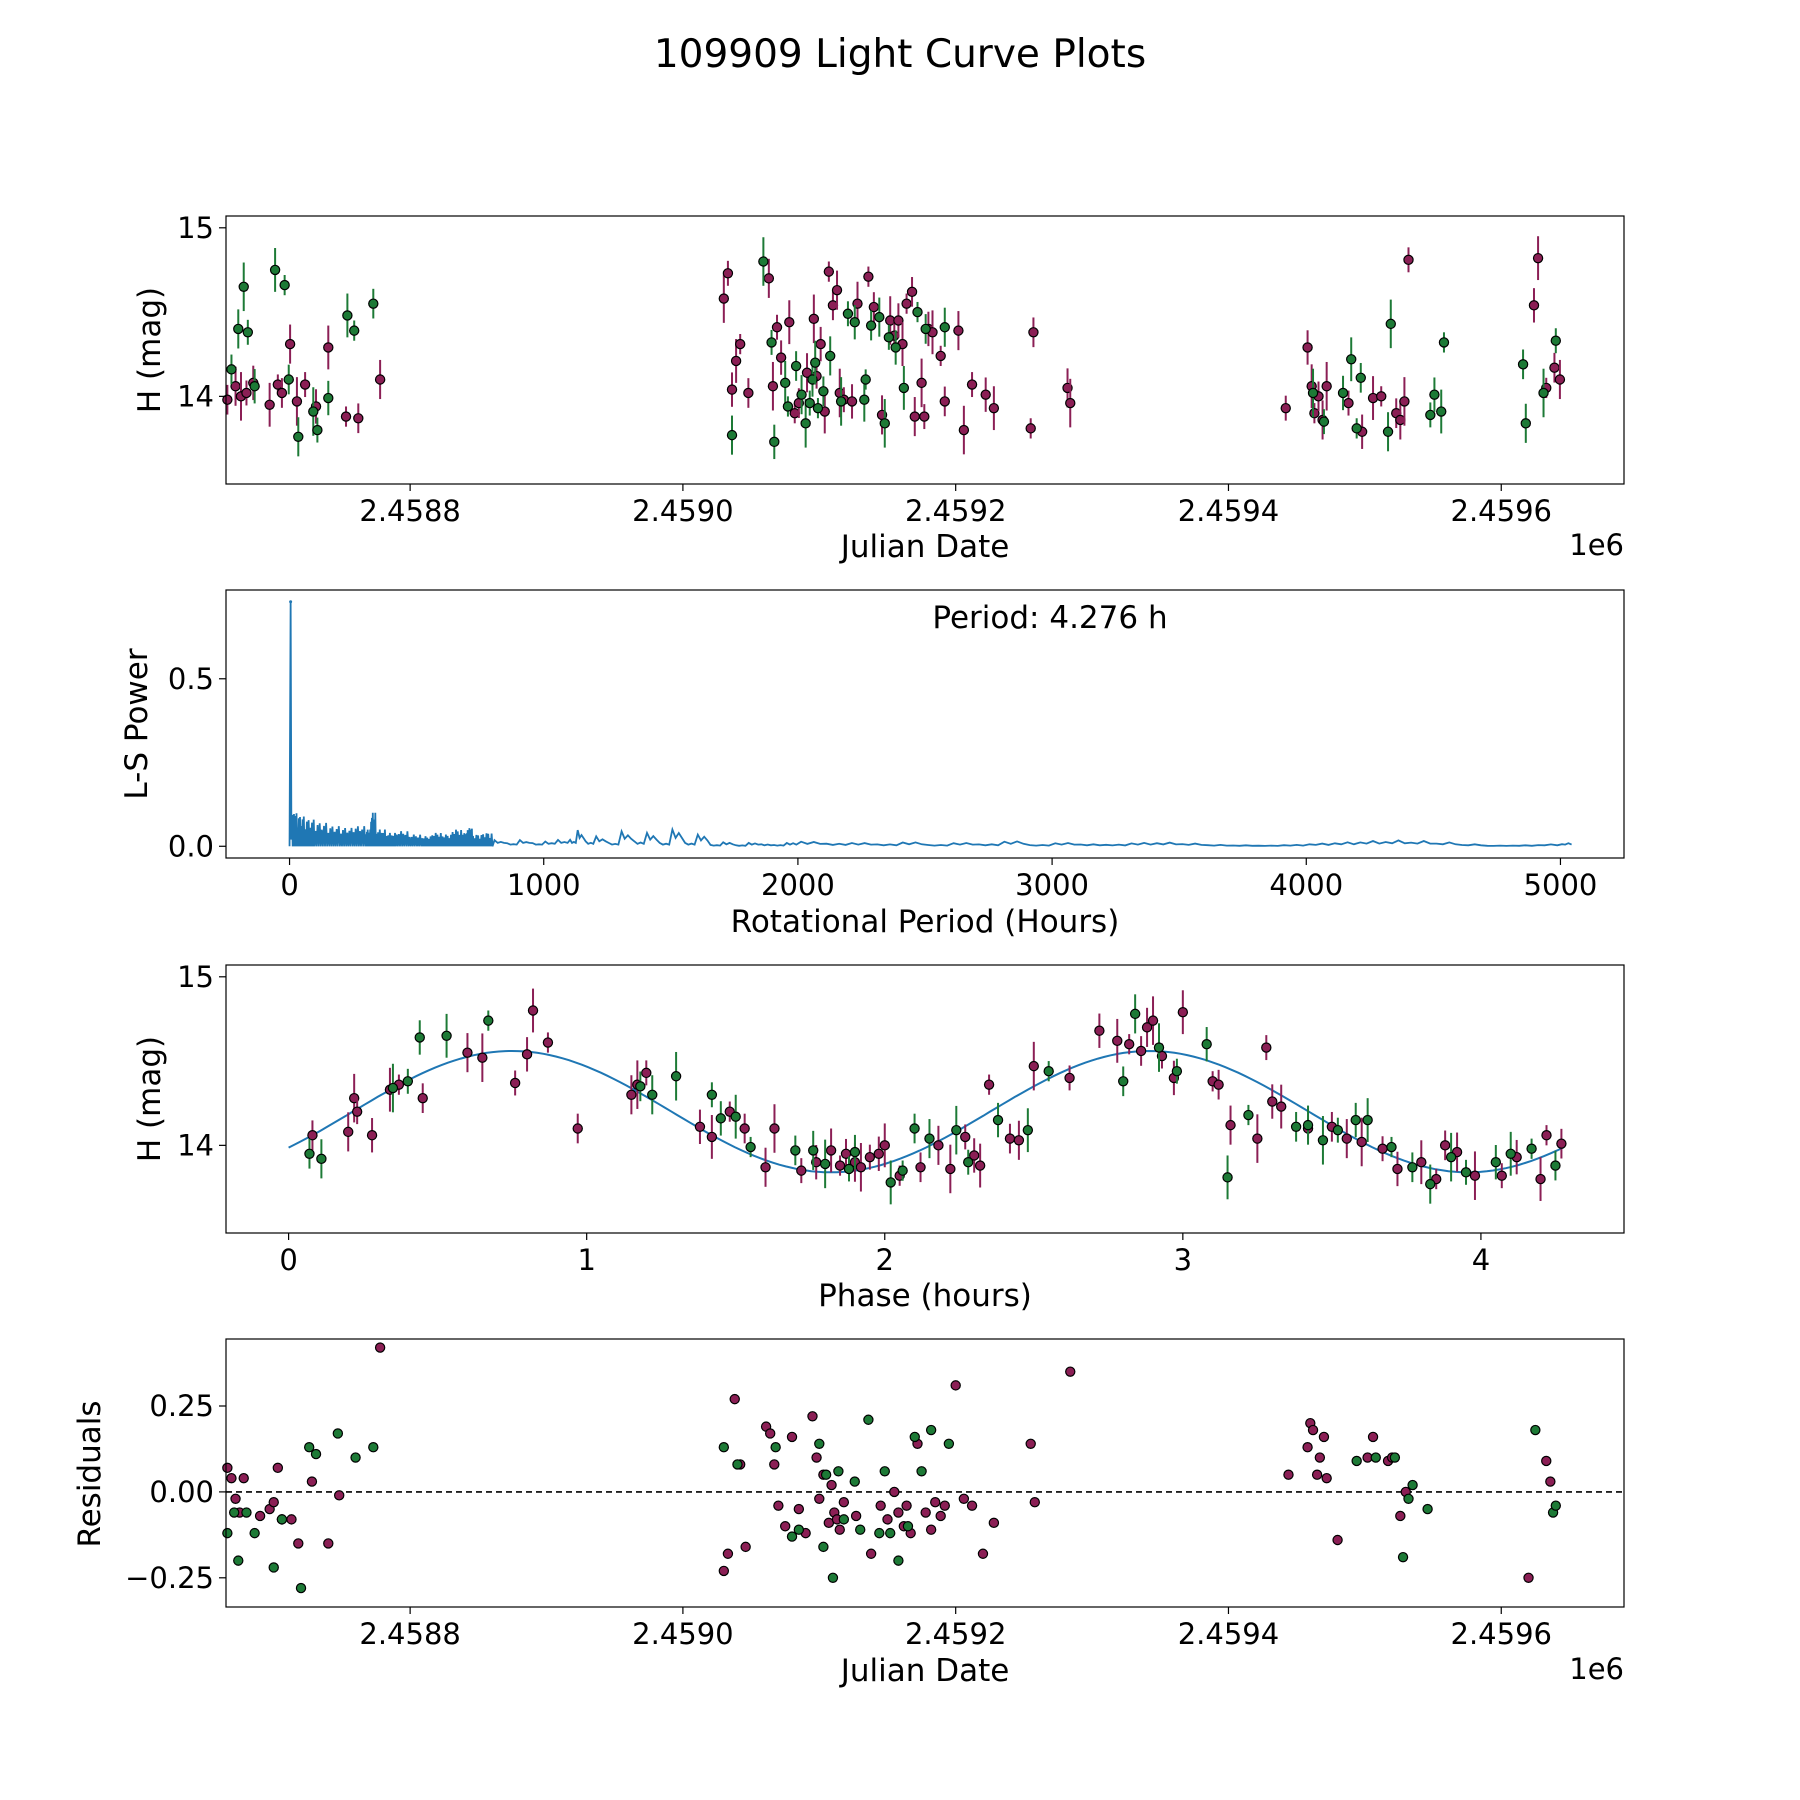 This screenshot has height=1800, width=1800. Describe the element at coordinates (1306, 885) in the screenshot. I see `ls-xtick-label-4: 4000` at that location.